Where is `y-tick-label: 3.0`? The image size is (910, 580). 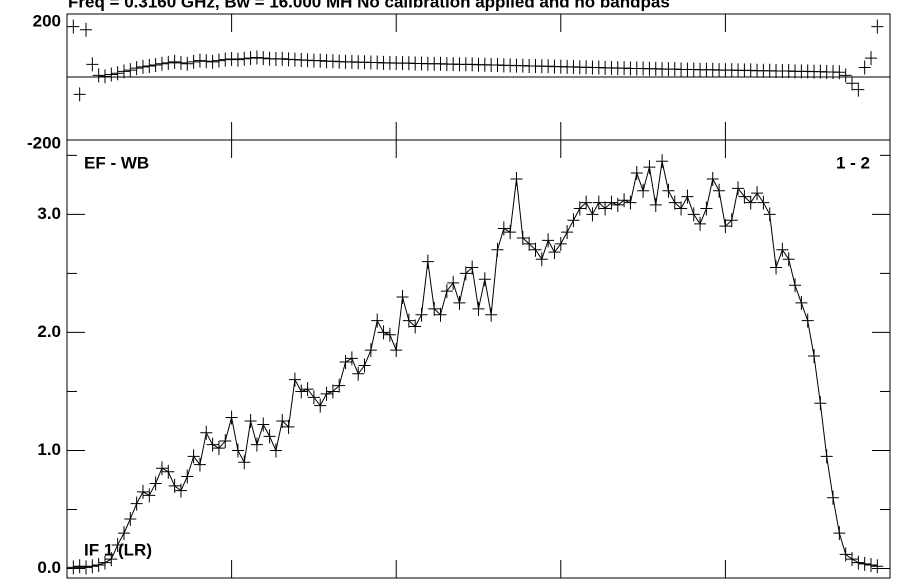 y-tick-label: 3.0 is located at coordinates (49, 213).